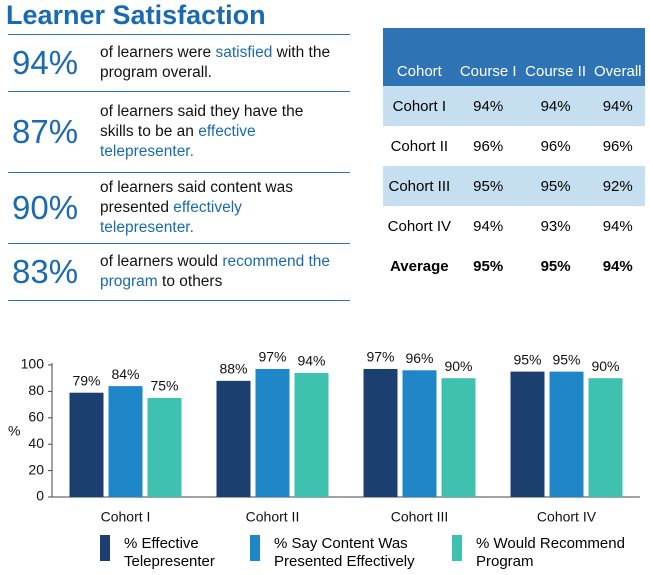 This screenshot has height=575, width=650. I want to click on table-cell: 92%, so click(617, 186).